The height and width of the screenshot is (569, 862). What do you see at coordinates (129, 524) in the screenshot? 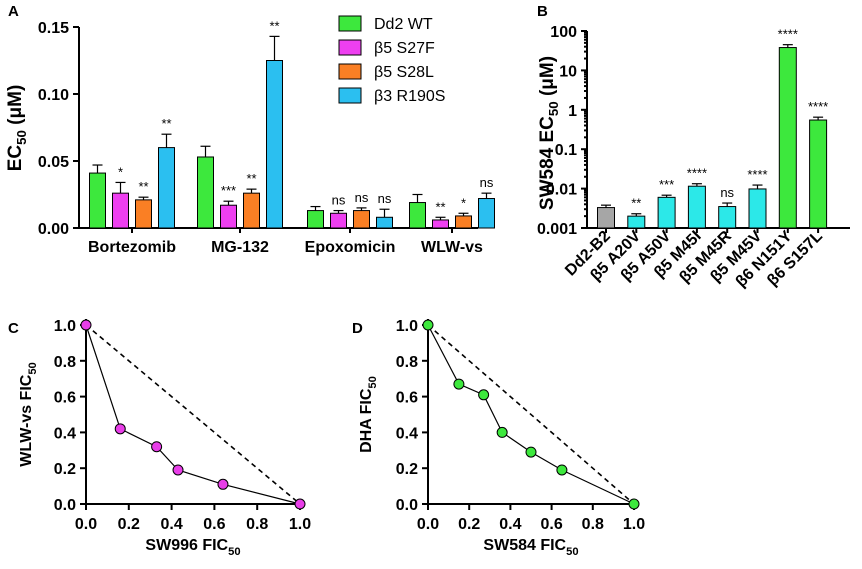
I see `panel-c-x-tick-label: 0.2` at bounding box center [129, 524].